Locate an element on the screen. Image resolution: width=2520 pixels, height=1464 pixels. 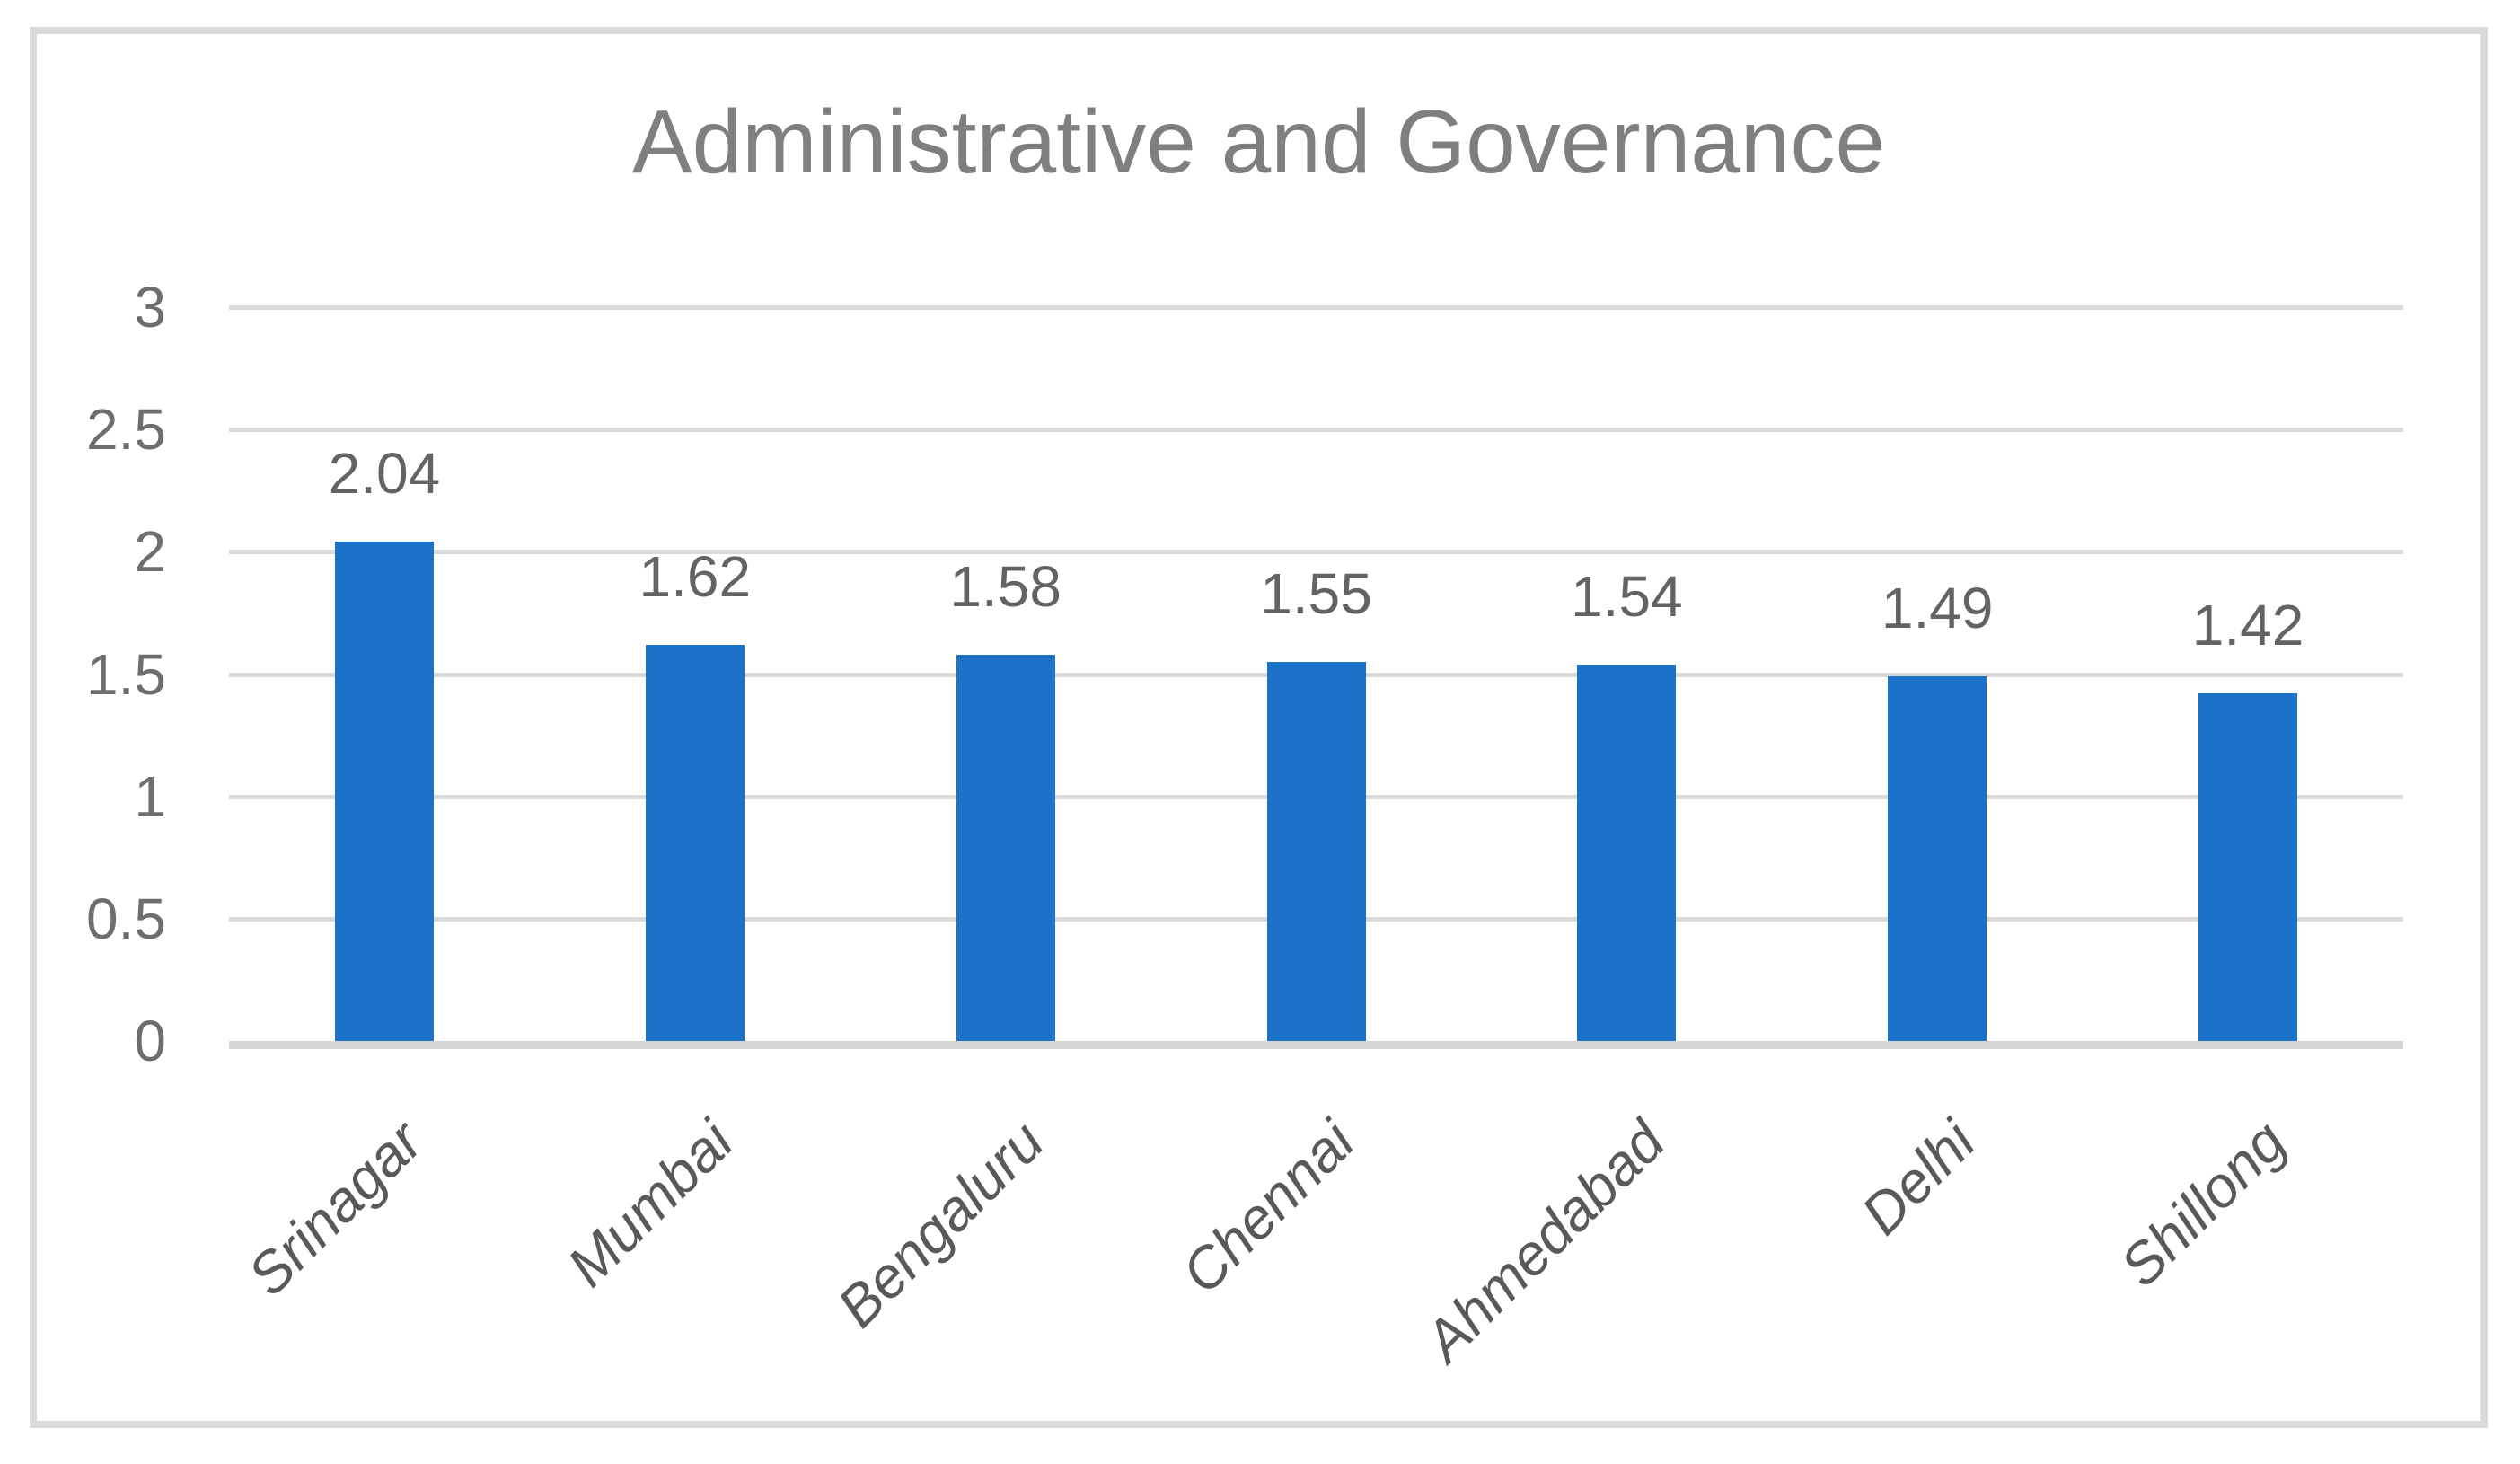
bar-value-label: 1.55 is located at coordinates (1316, 593).